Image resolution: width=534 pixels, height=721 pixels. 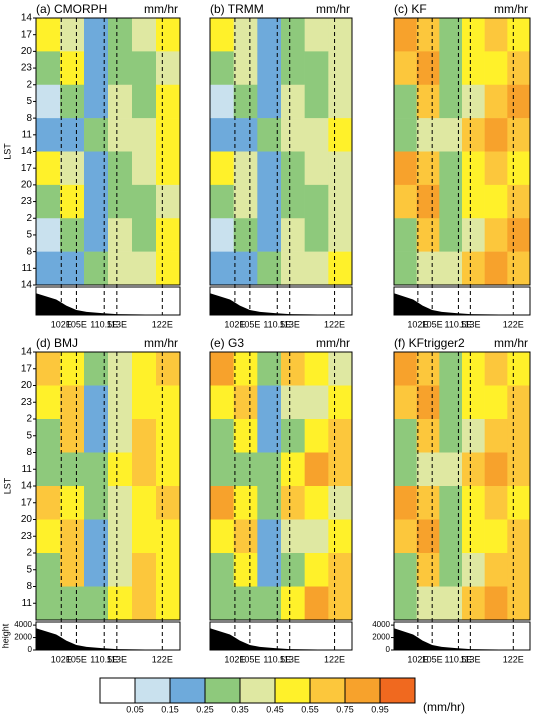 I want to click on y-axis-label: LST, so click(x=7, y=485).